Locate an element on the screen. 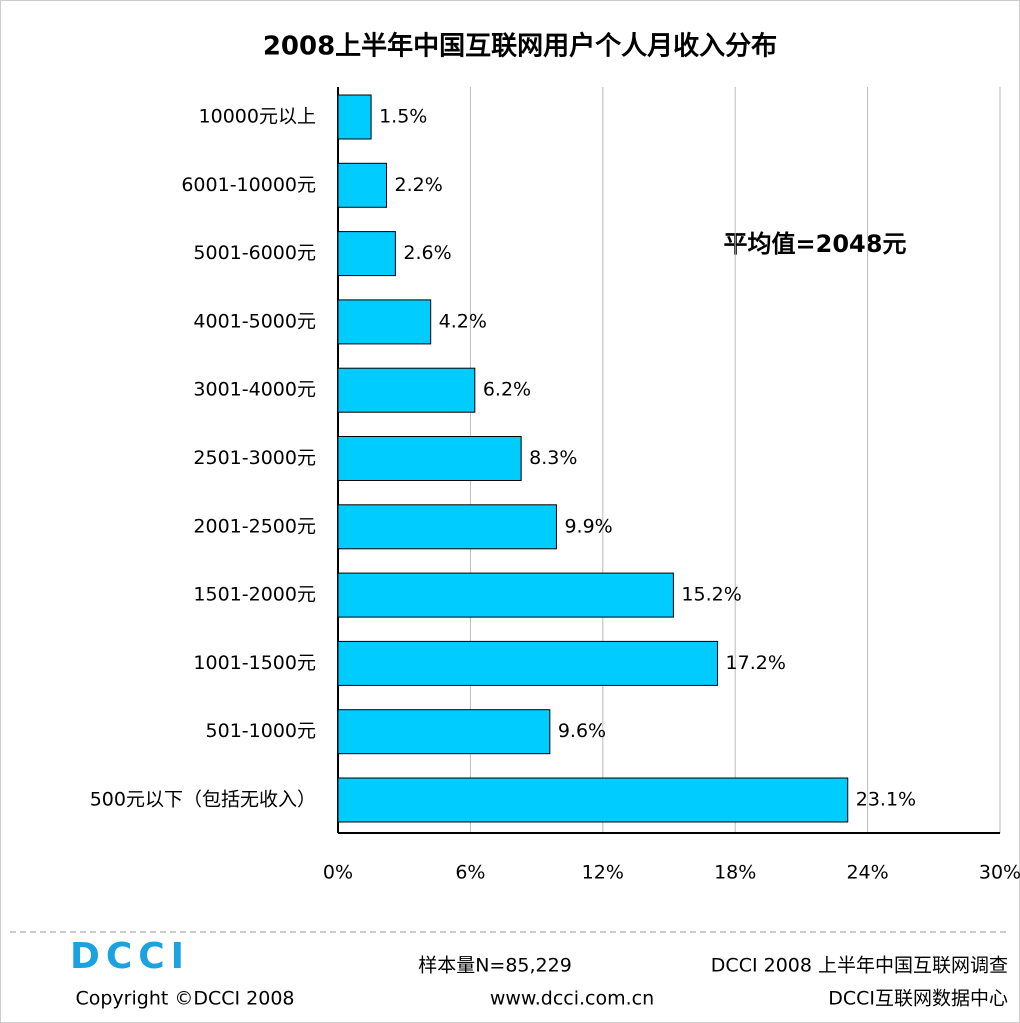 This screenshot has width=1020, height=1023. logo: DCCI is located at coordinates (130, 956).